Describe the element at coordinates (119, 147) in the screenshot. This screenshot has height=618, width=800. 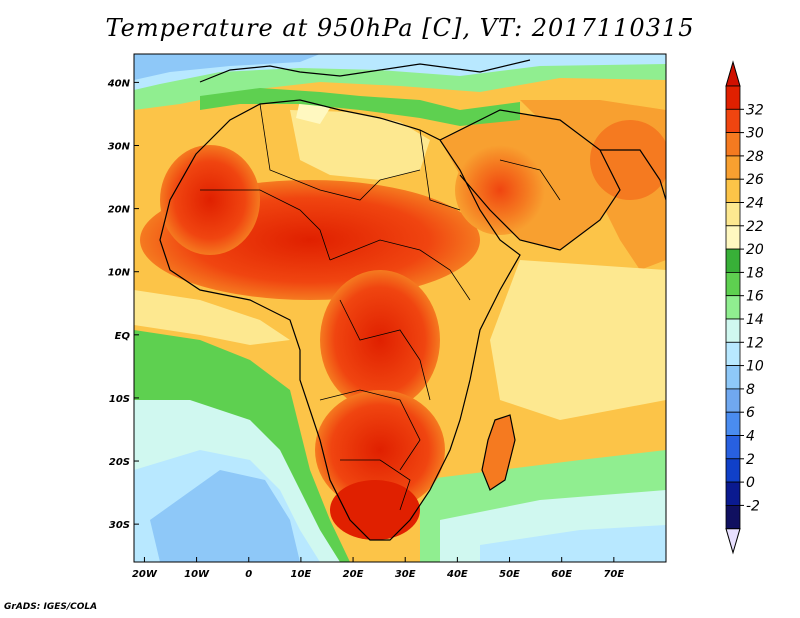
I see `lat-tick-label: 30N` at that location.